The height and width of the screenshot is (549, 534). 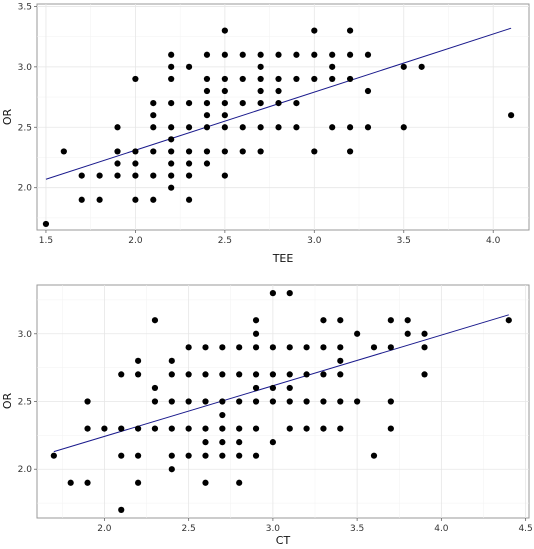 I want to click on x-tick-label: 2.5, so click(x=188, y=529).